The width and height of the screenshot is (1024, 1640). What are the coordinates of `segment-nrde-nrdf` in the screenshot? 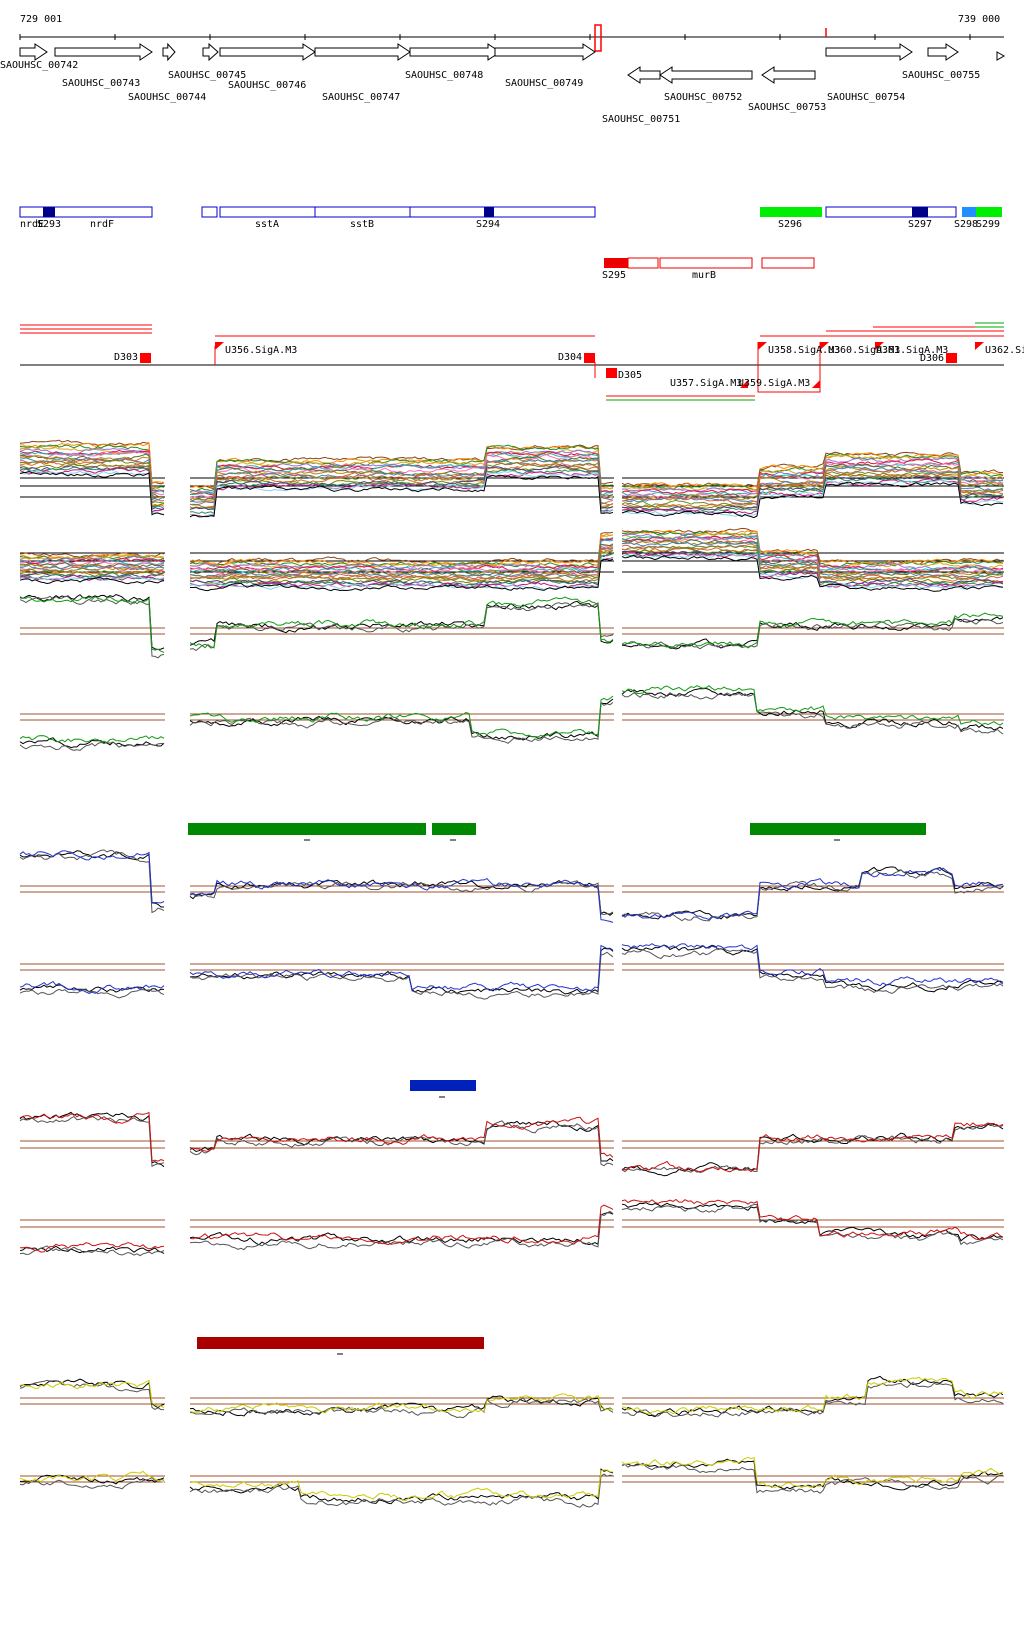 It's located at (86, 212).